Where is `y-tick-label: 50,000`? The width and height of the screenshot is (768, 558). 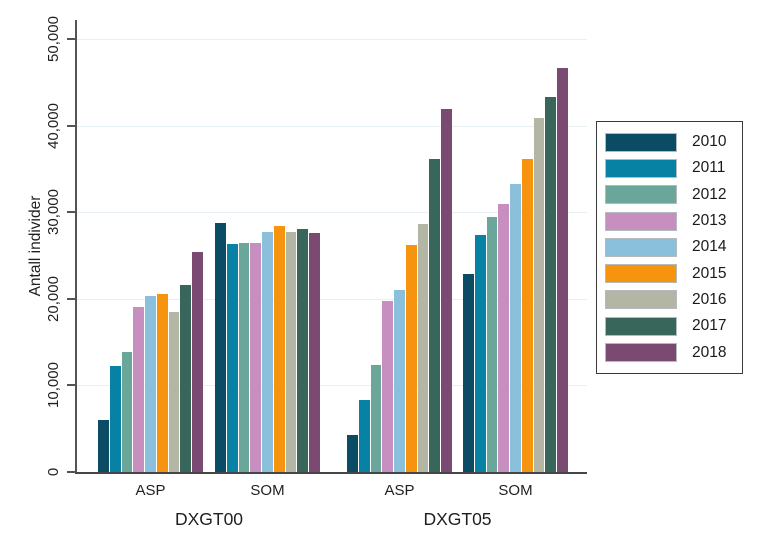
y-tick-label: 50,000 is located at coordinates (53, 39).